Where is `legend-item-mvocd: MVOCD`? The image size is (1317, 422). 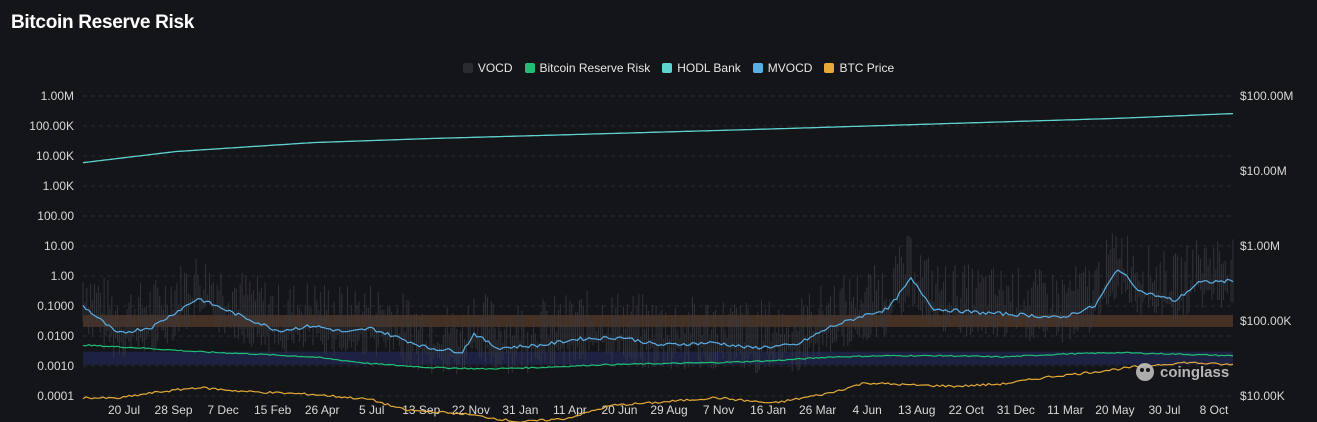 legend-item-mvocd: MVOCD is located at coordinates (782, 68).